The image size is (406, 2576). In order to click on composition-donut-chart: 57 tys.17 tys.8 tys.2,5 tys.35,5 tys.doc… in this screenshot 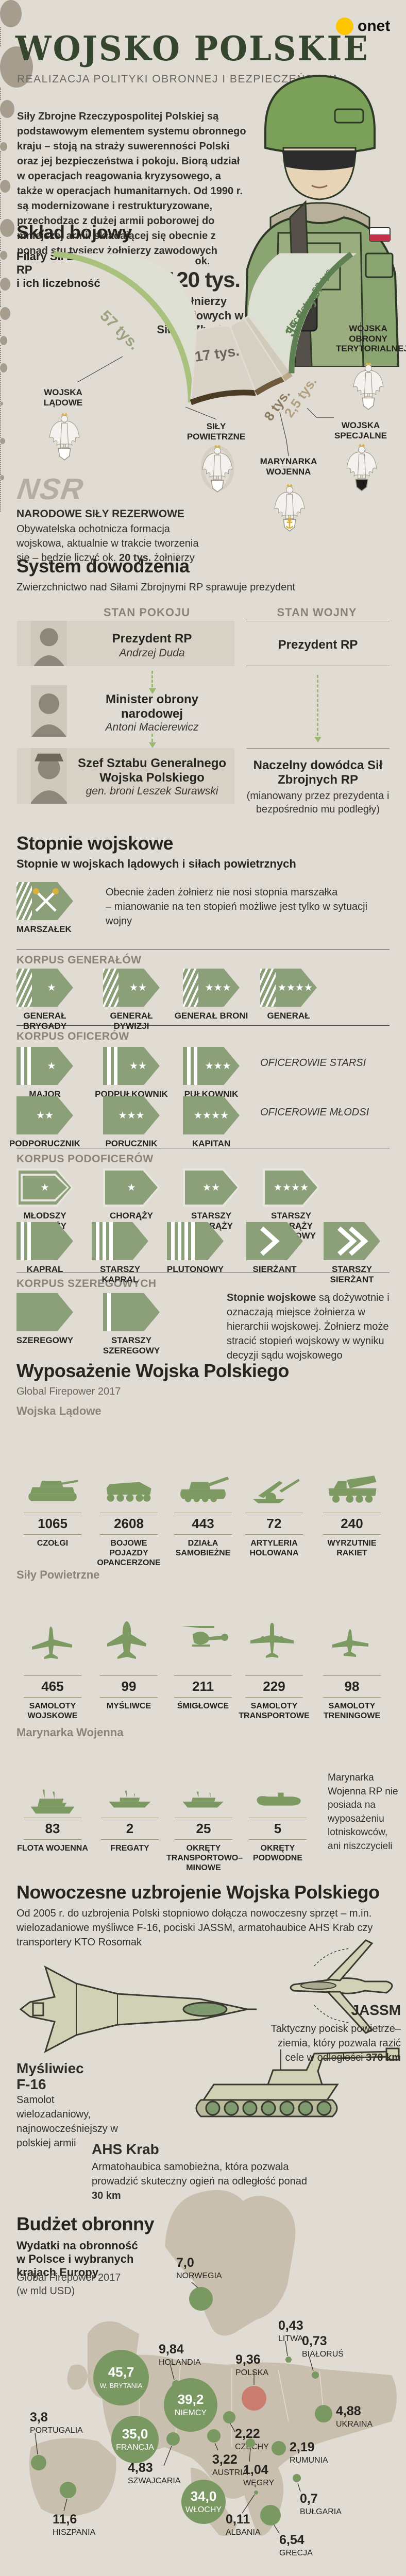, I will do `click(206, 353)`.